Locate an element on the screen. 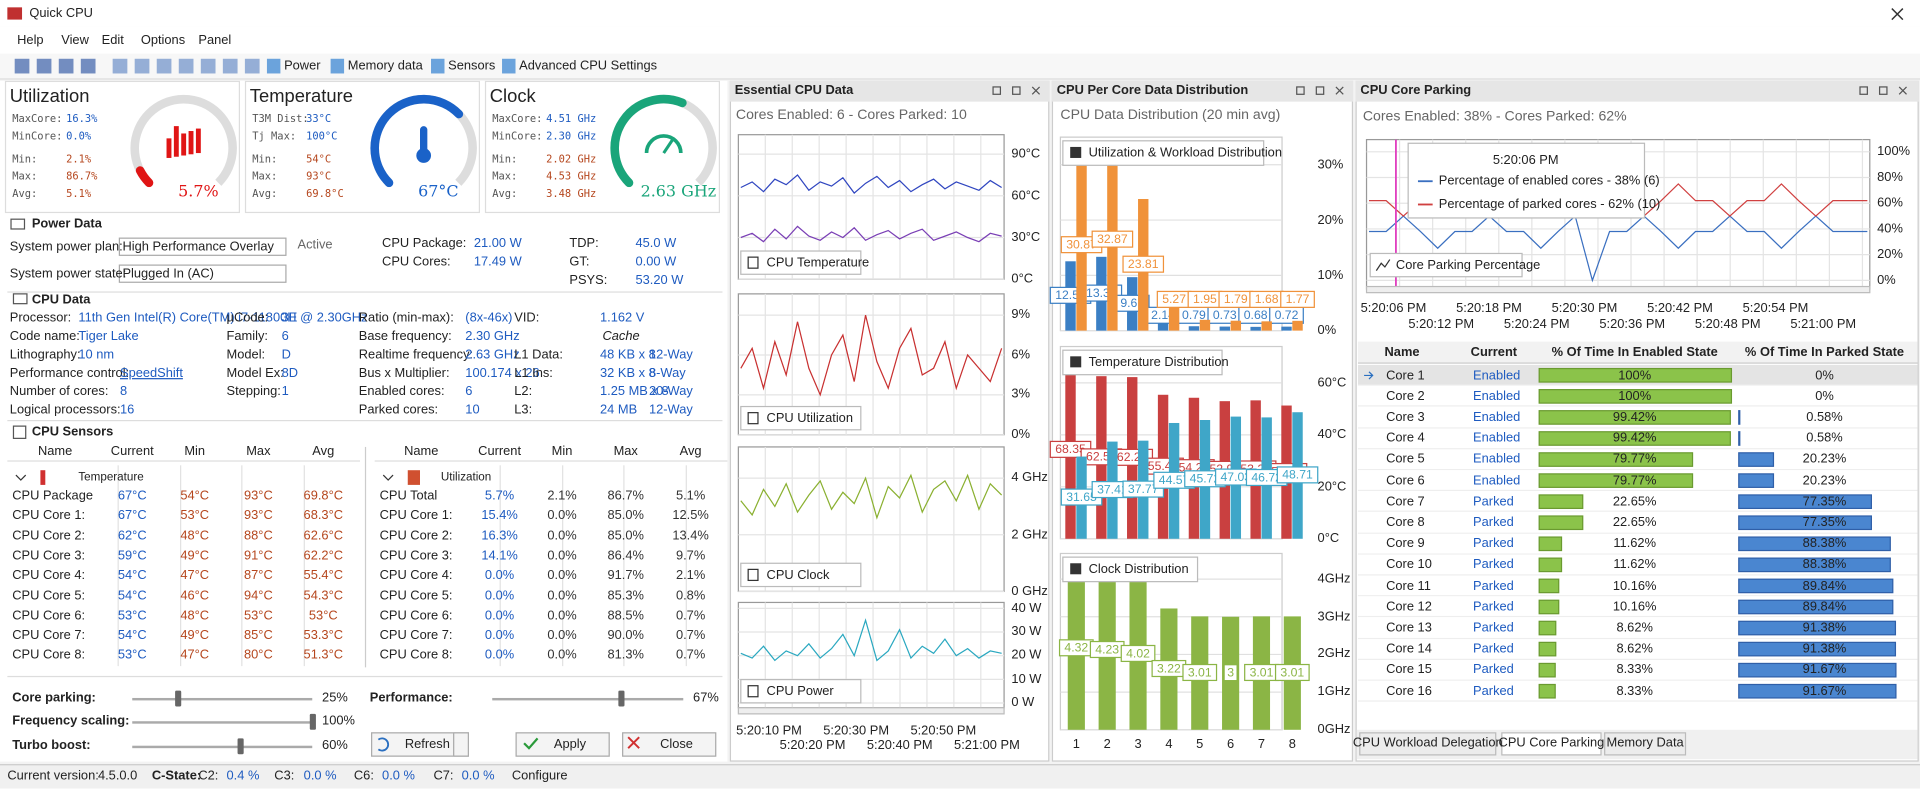 Image resolution: width=1920 pixels, height=789 pixels. toolbar-button: Sensors is located at coordinates (472, 66).